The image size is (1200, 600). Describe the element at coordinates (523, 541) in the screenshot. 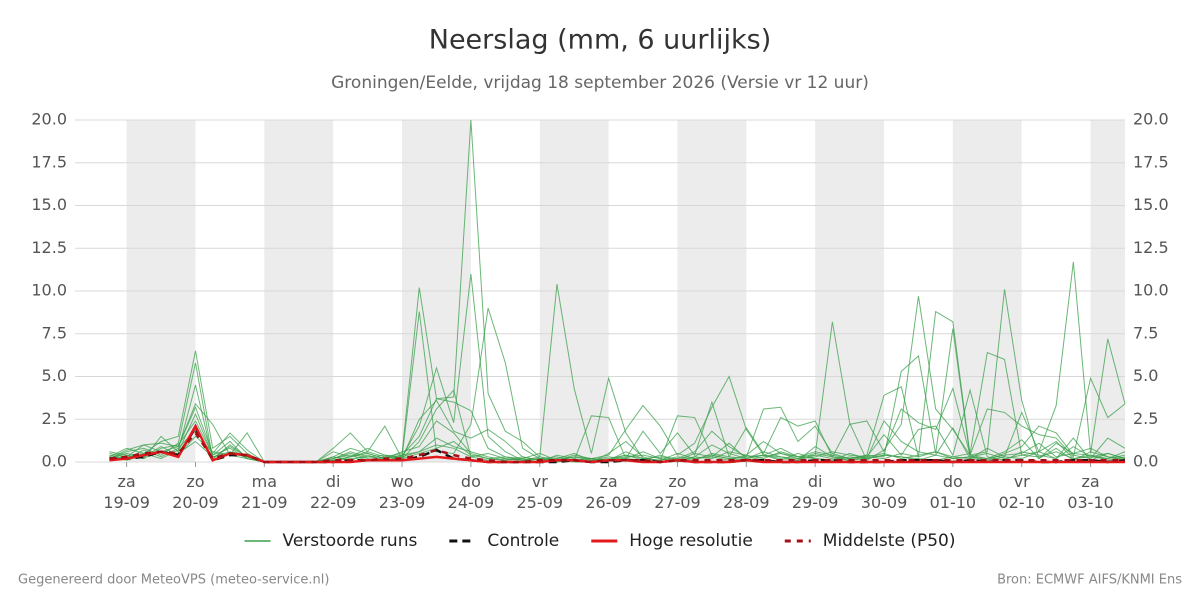

I see `legend-label: Controle` at that location.